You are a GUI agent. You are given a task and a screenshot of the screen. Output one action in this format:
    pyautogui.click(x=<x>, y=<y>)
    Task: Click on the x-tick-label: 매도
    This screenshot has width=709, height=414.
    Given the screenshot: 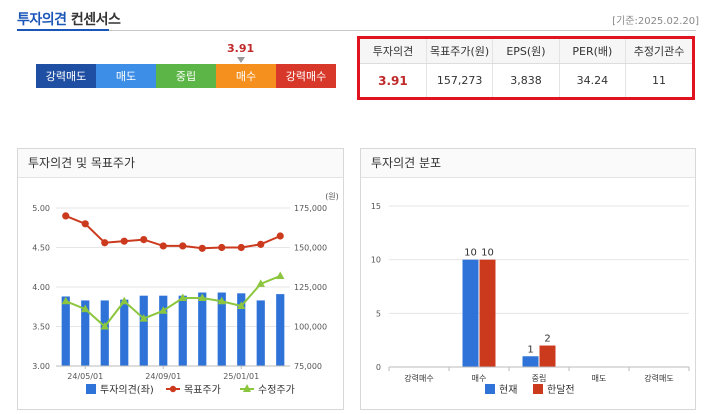 What is the action you would take?
    pyautogui.click(x=599, y=378)
    